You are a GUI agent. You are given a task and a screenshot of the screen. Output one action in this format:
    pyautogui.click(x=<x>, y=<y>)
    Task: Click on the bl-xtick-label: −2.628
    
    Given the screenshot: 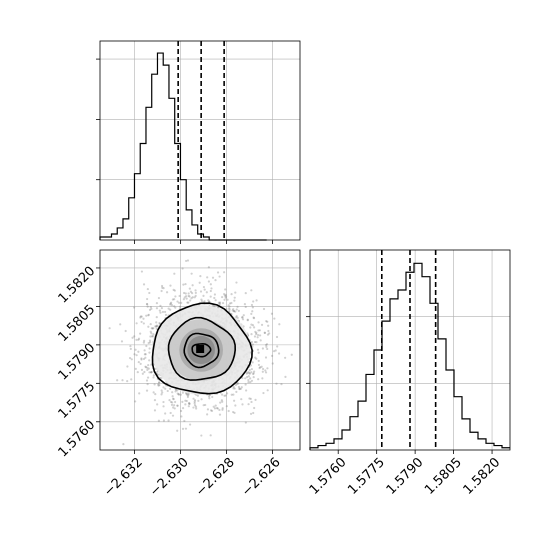 What is the action you would take?
    pyautogui.click(x=215, y=477)
    